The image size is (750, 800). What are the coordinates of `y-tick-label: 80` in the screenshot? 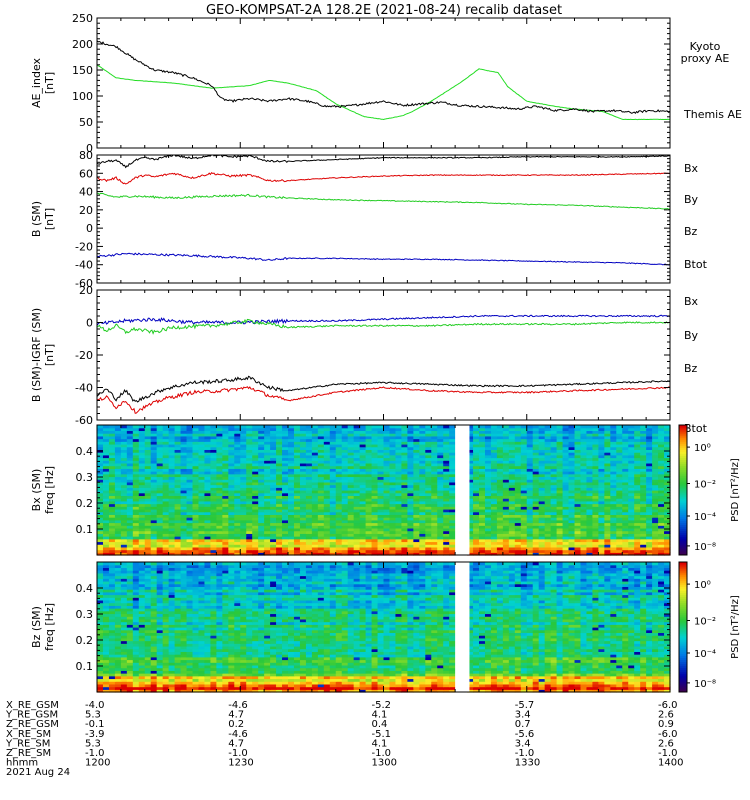 It's located at (86, 155).